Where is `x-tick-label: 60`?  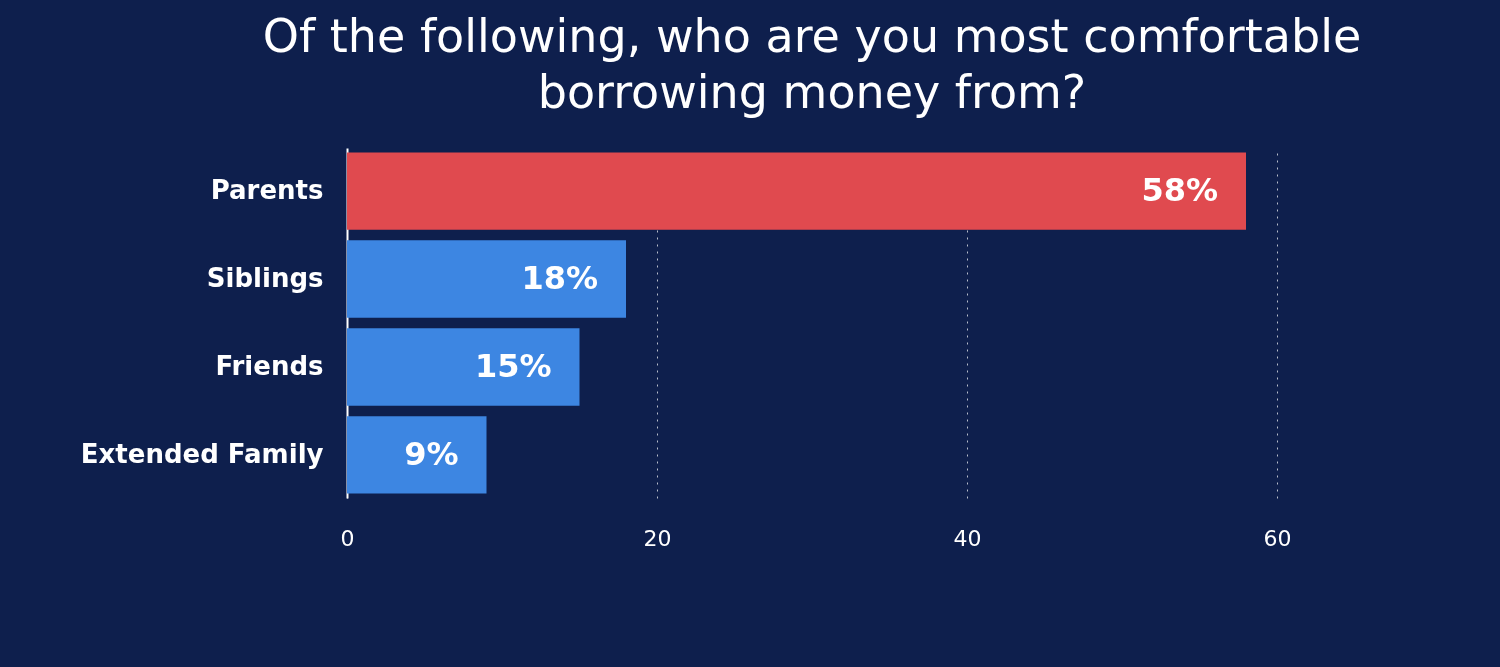 x-tick-label: 60 is located at coordinates (1277, 538).